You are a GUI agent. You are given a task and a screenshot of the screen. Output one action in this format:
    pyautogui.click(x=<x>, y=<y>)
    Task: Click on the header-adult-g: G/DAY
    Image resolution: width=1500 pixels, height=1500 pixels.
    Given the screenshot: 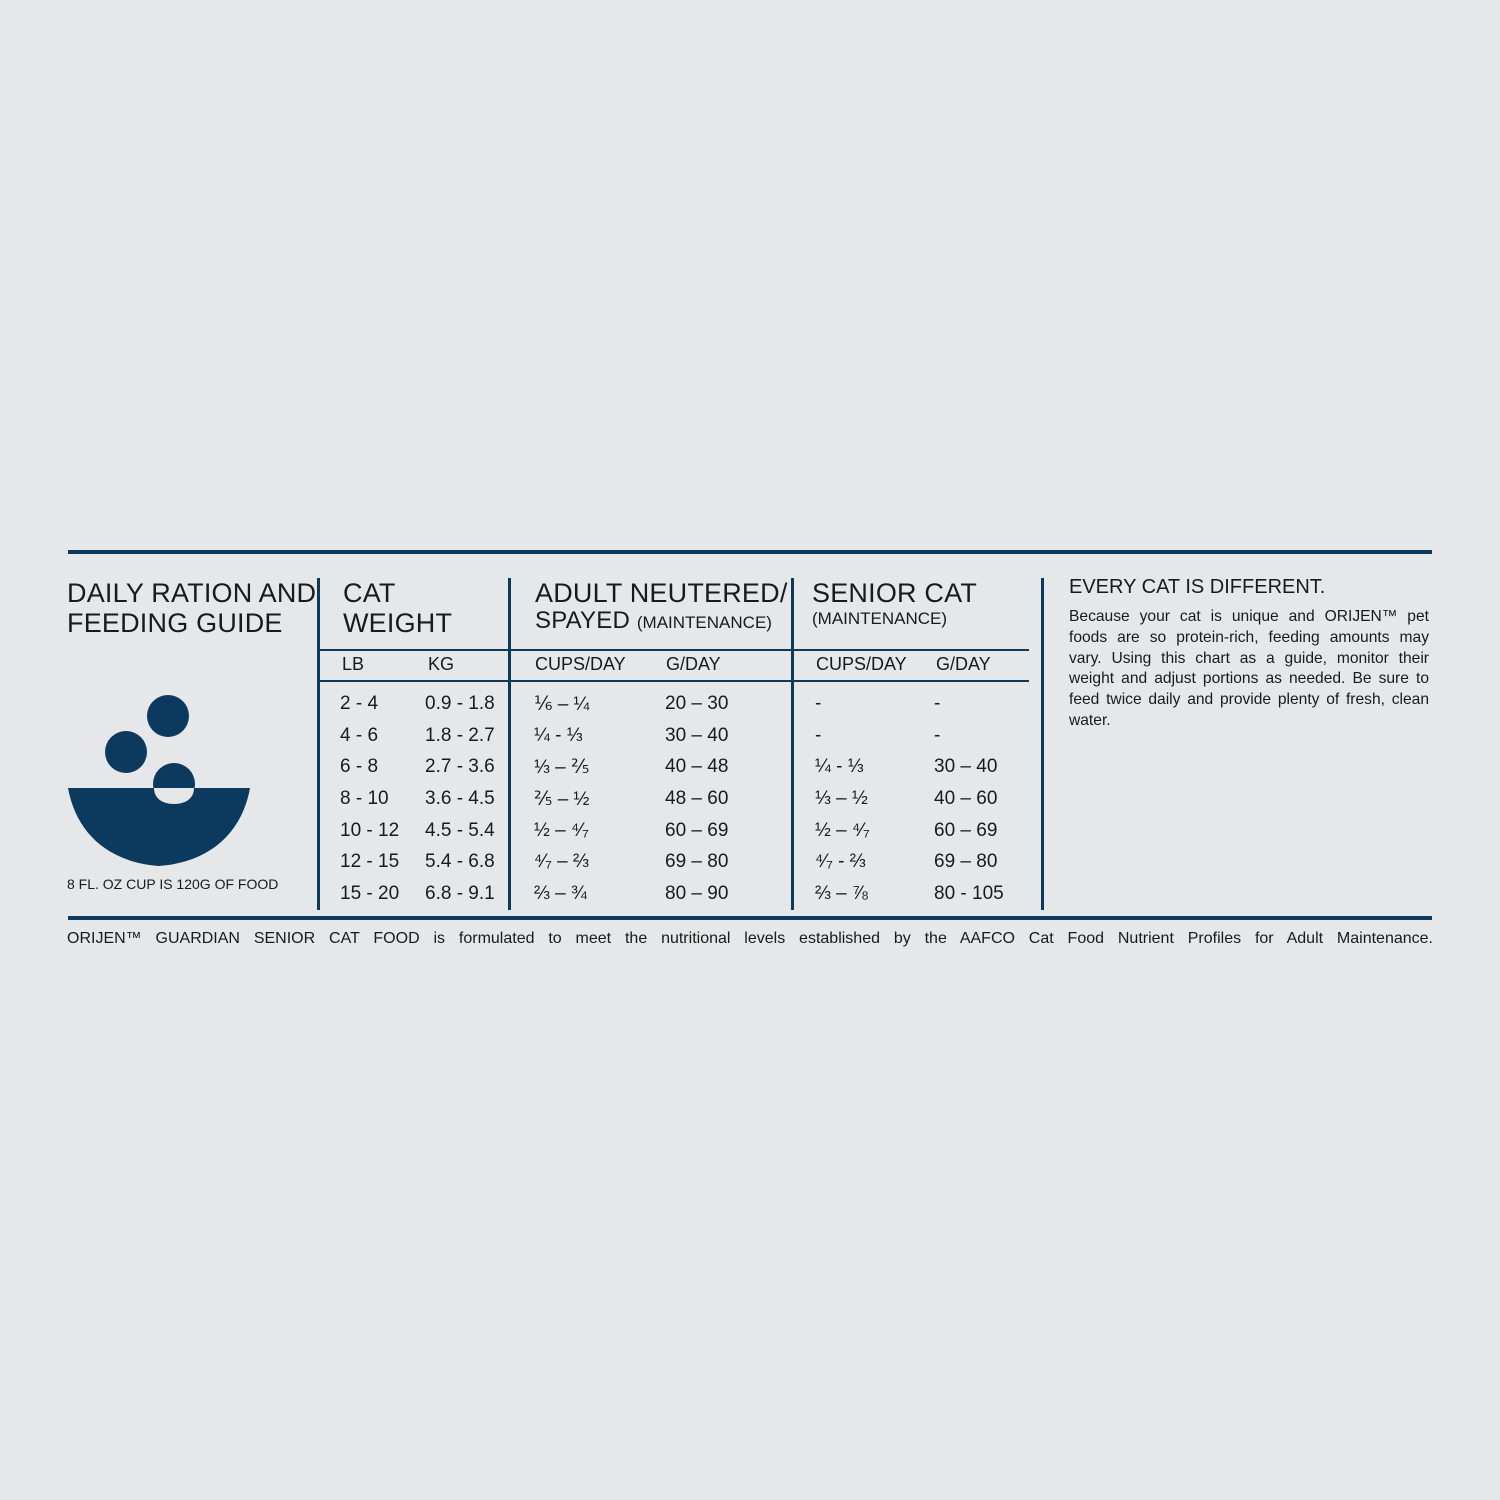 What is the action you would take?
    pyautogui.click(x=693, y=664)
    